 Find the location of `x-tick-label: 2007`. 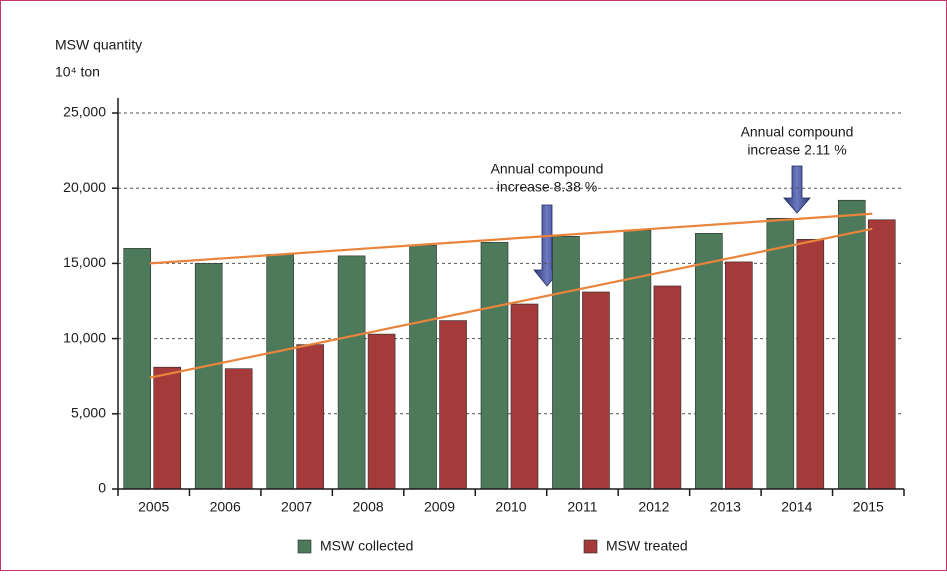

x-tick-label: 2007 is located at coordinates (296, 507).